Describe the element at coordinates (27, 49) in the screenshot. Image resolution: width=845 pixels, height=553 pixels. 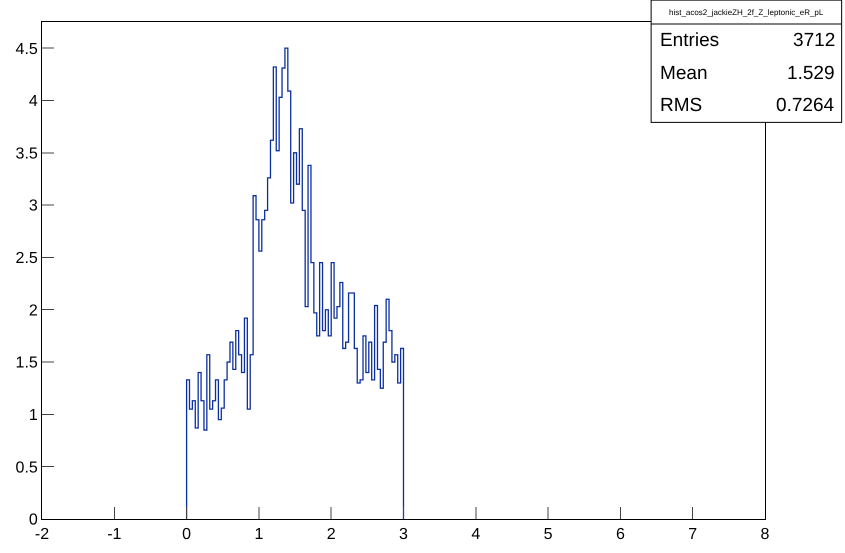
I see `y-tick-label: 4.5` at that location.